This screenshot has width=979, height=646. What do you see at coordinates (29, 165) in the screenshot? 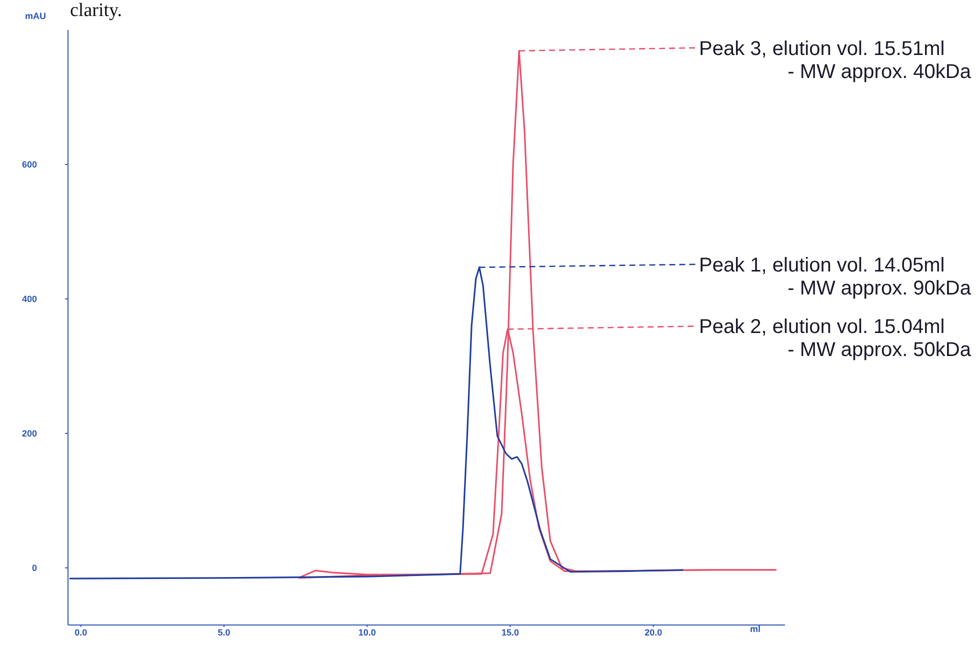
I see `y-tick-label: 600` at bounding box center [29, 165].